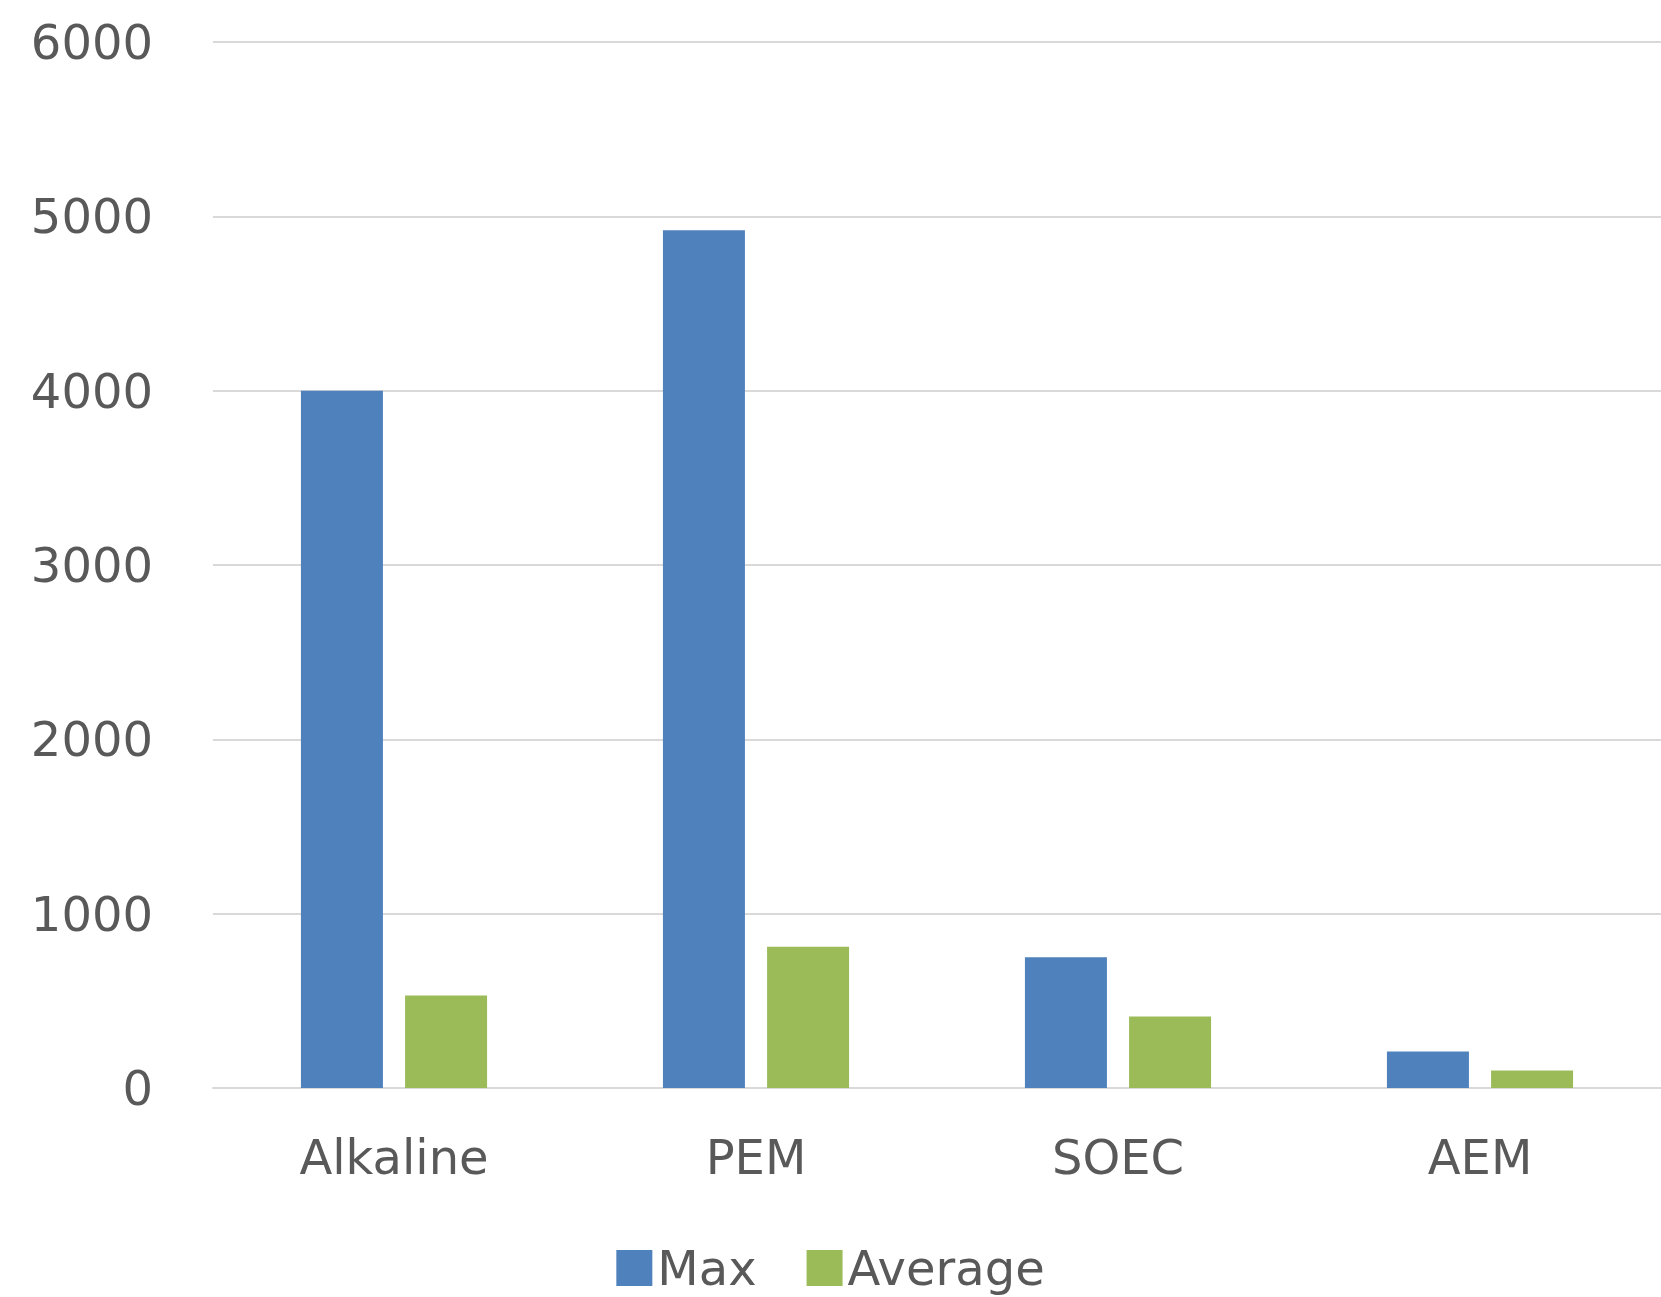  I want to click on y-tick-label: 6000, so click(91, 42).